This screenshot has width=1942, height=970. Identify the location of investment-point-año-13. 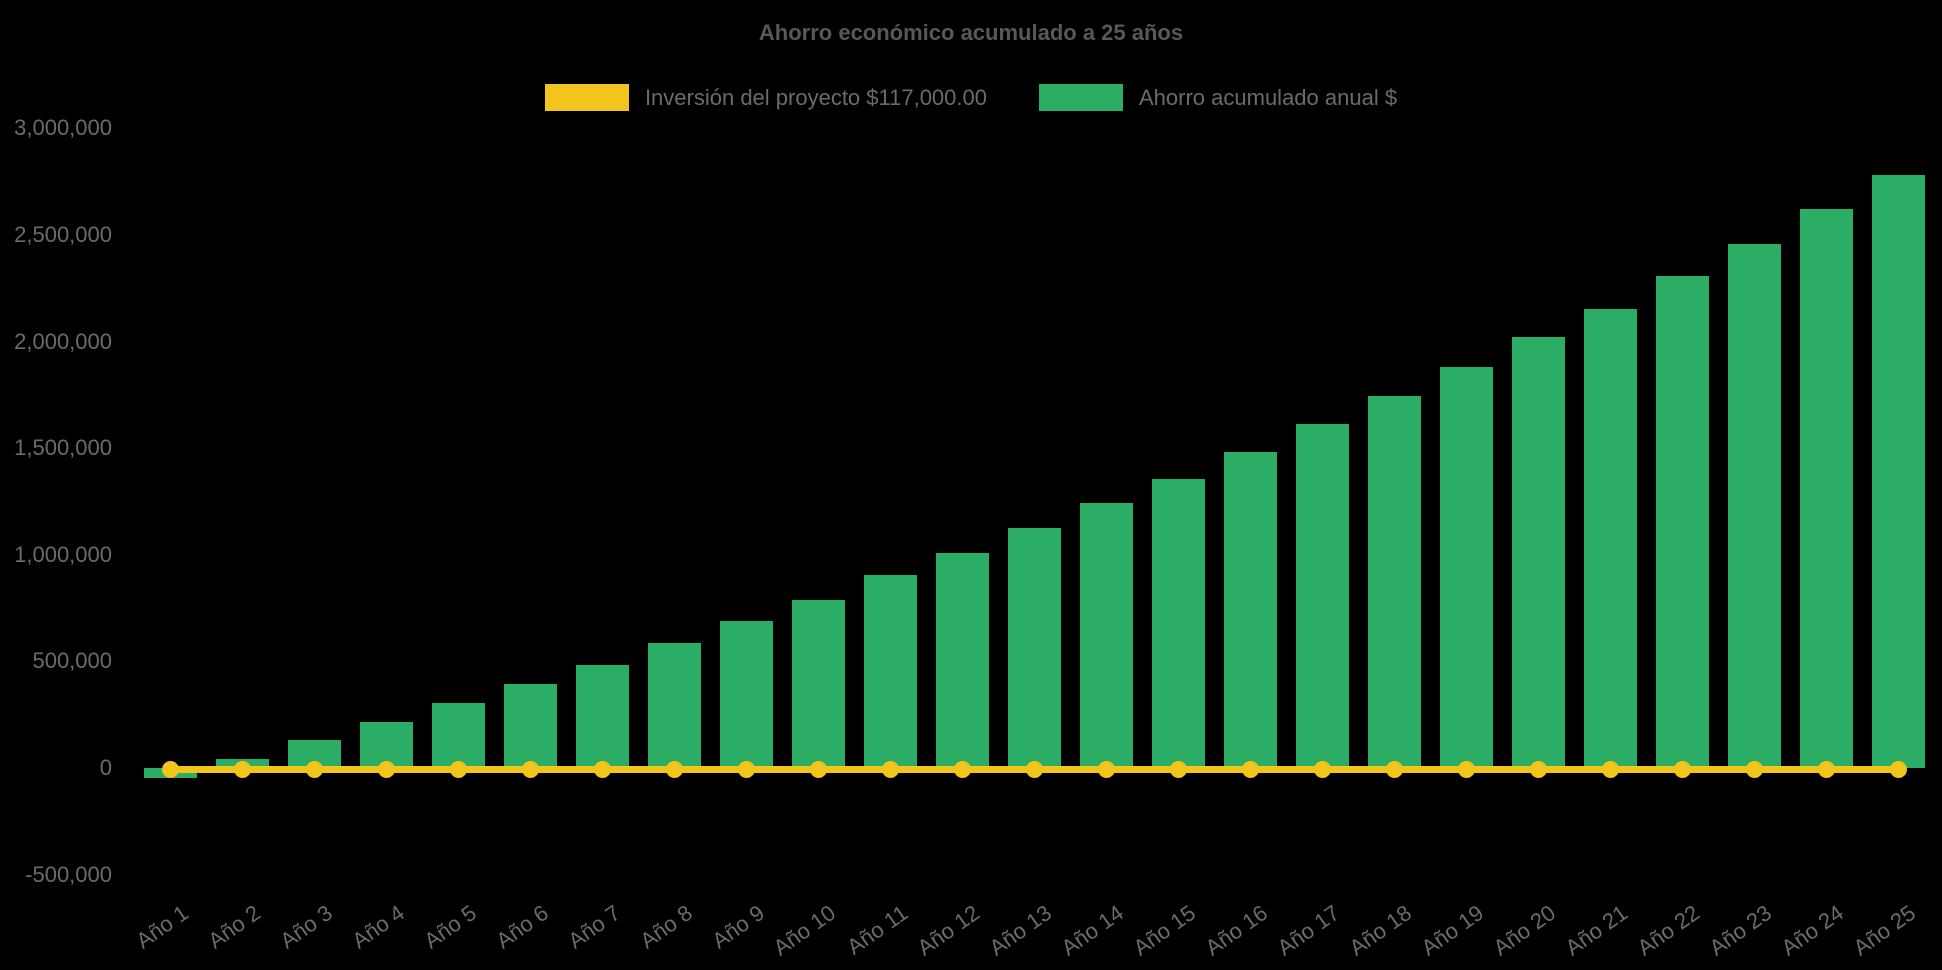
(1034, 769).